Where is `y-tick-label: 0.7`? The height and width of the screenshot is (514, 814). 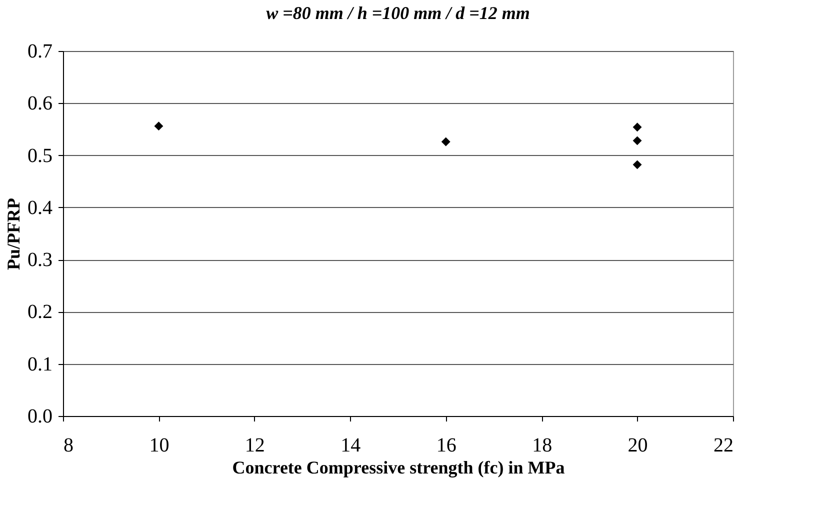 y-tick-label: 0.7 is located at coordinates (40, 51).